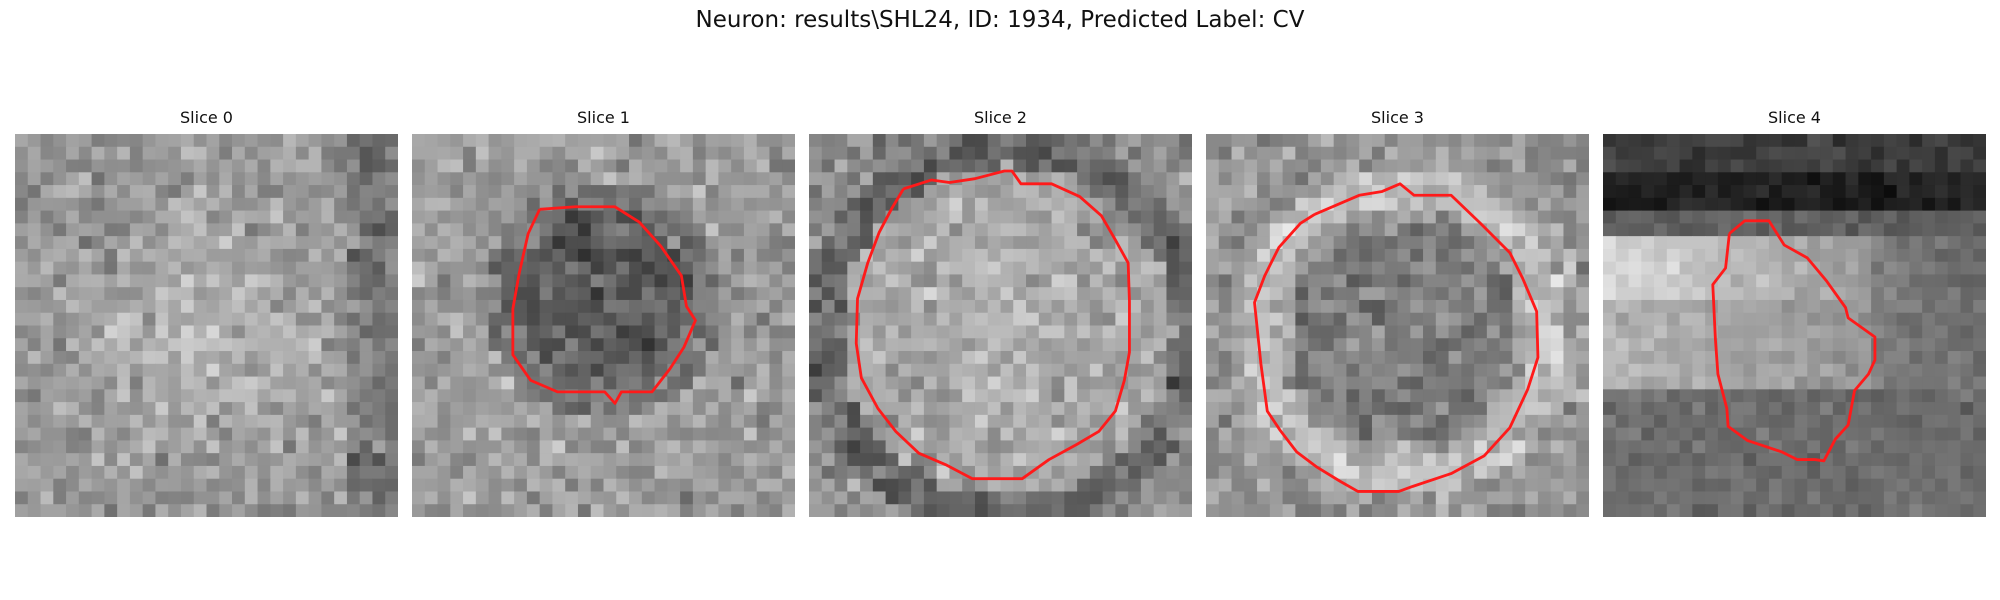 This screenshot has width=2000, height=600. I want to click on slice-title-1: Slice 1, so click(603, 117).